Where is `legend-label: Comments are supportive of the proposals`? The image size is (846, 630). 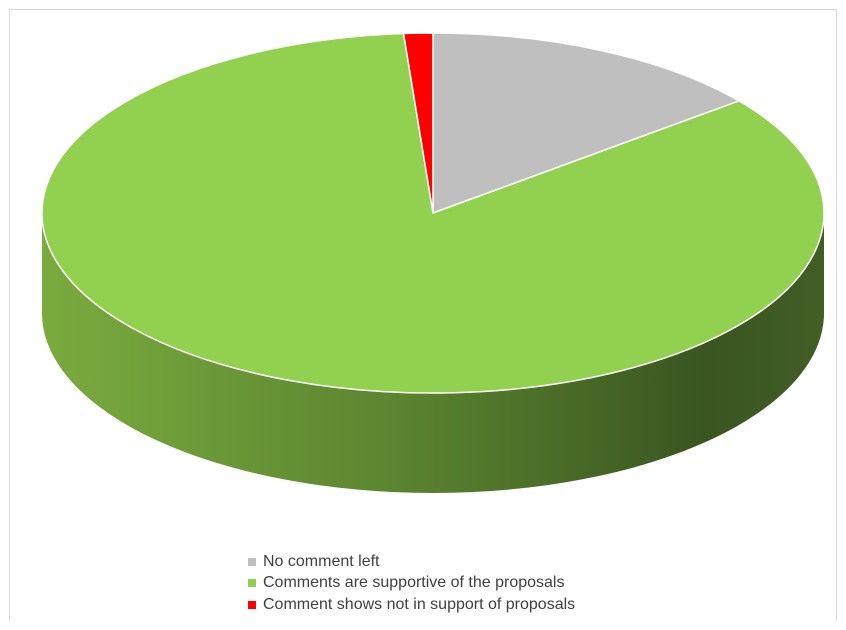
legend-label: Comments are supportive of the proposals is located at coordinates (414, 583).